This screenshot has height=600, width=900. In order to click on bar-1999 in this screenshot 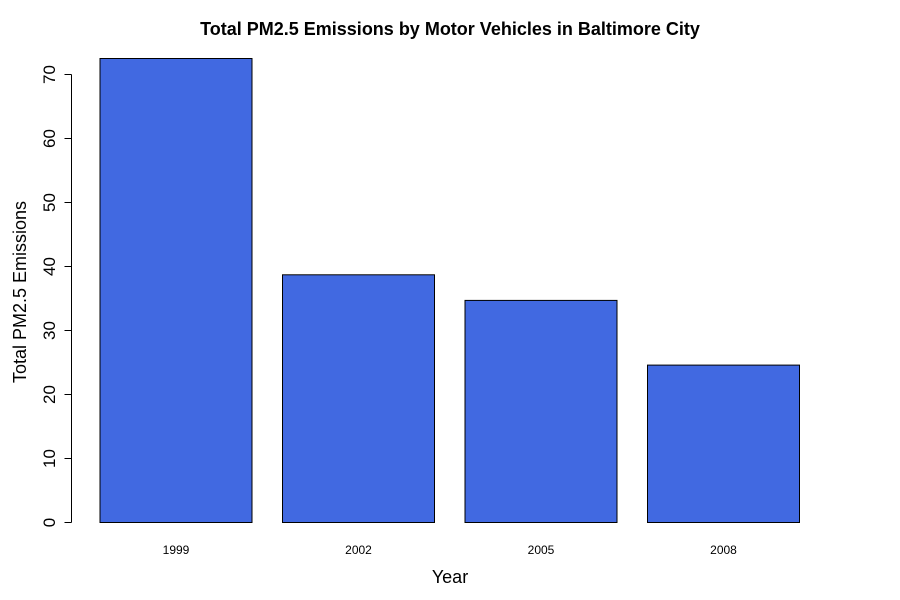, I will do `click(176, 290)`.